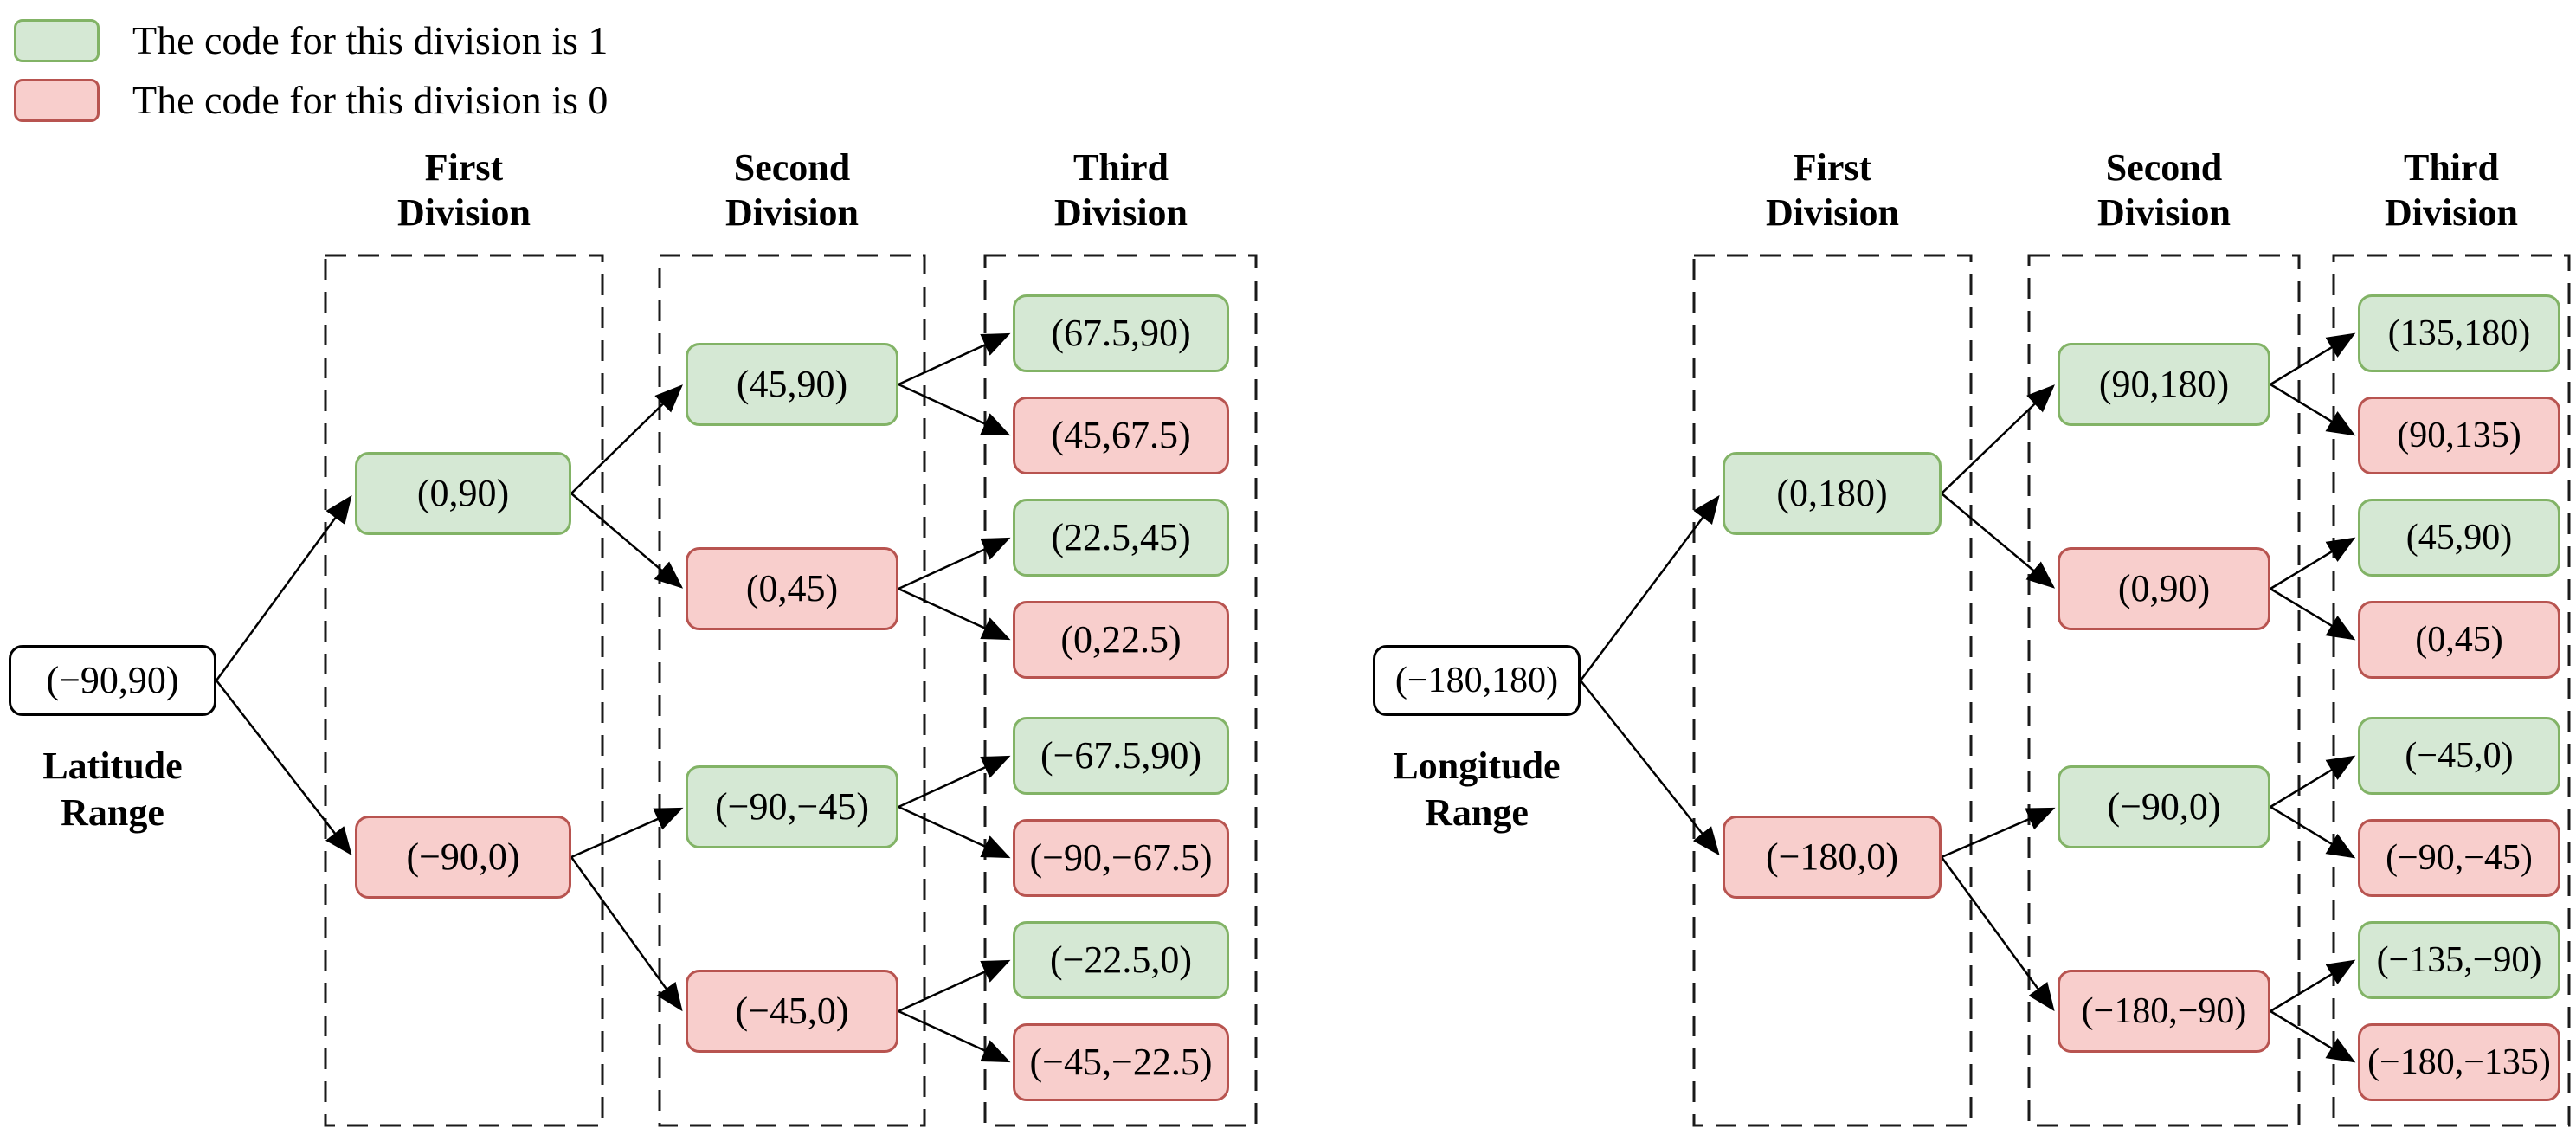 The width and height of the screenshot is (2576, 1148). What do you see at coordinates (792, 1011) in the screenshot?
I see `latitude-second-division-node: (−45,0)` at bounding box center [792, 1011].